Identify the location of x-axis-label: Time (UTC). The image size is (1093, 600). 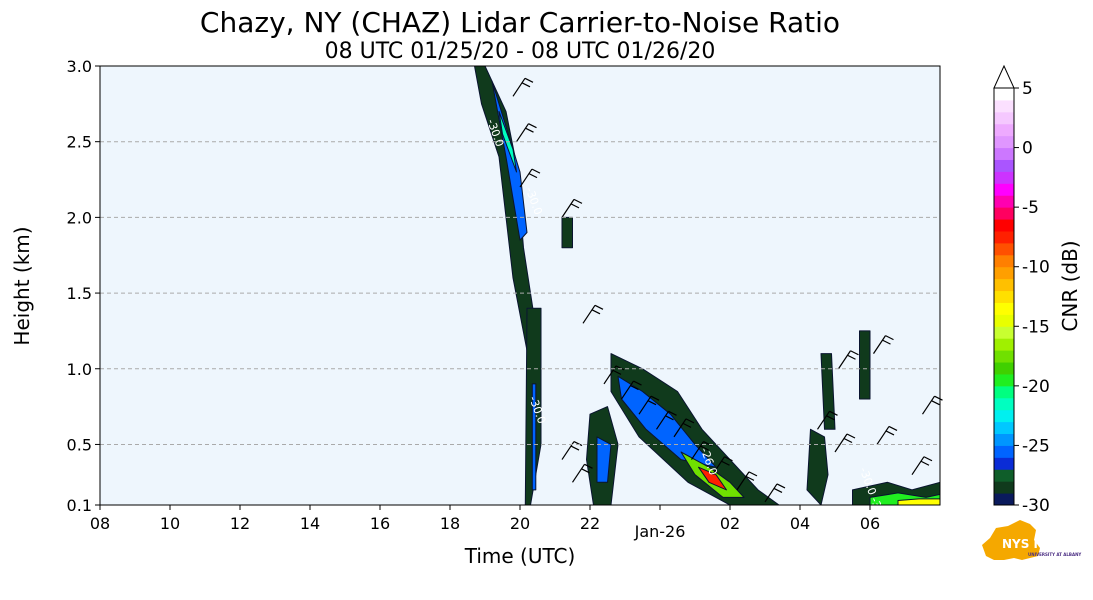
(520, 556).